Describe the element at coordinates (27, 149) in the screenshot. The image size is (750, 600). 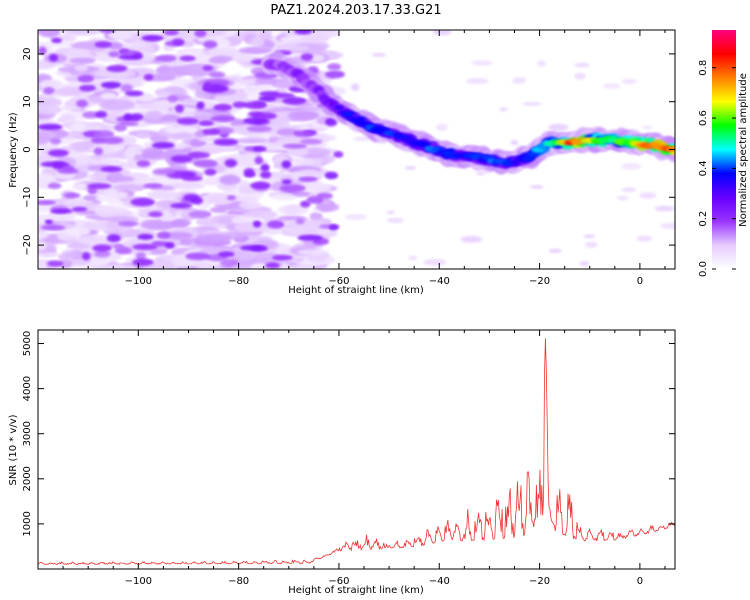
I see `spectrogram-ytick-label: 0` at that location.